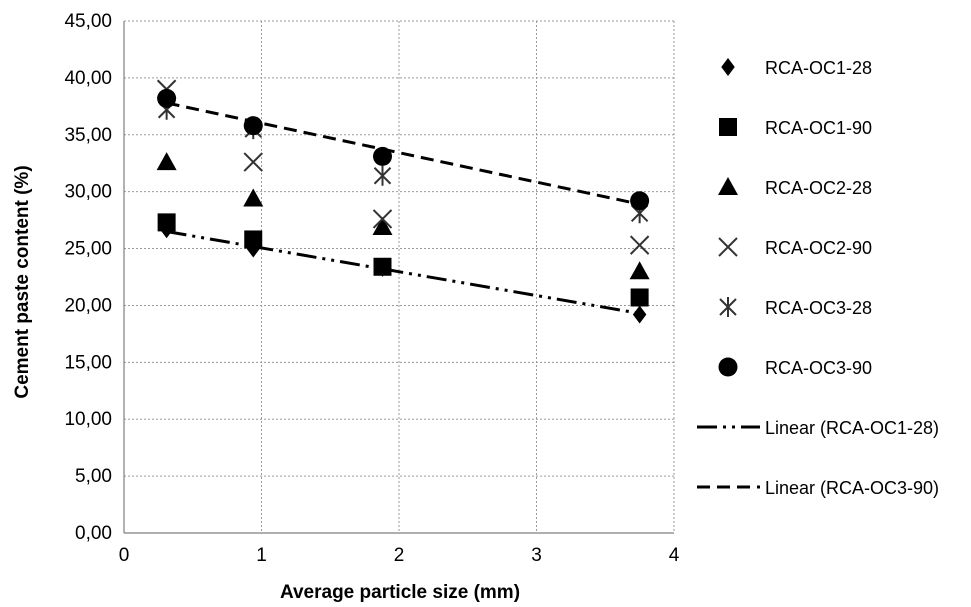 This screenshot has height=607, width=971. Describe the element at coordinates (852, 428) in the screenshot. I see `legend-label: Linear (RCA-OC1-28)` at that location.